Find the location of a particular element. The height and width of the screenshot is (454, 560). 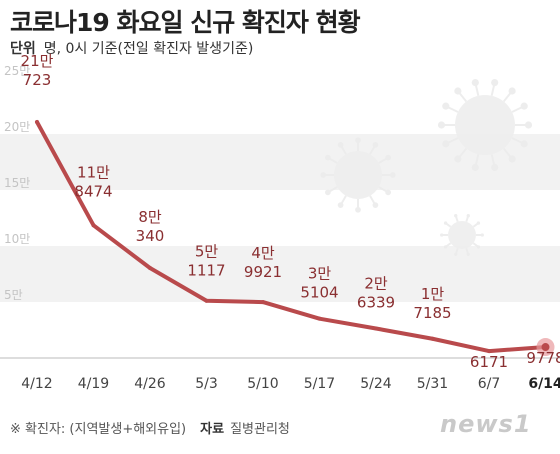

footnote: ※ 확진자: (지역발생+해외유입) 자료 질병관리청 is located at coordinates (150, 427).